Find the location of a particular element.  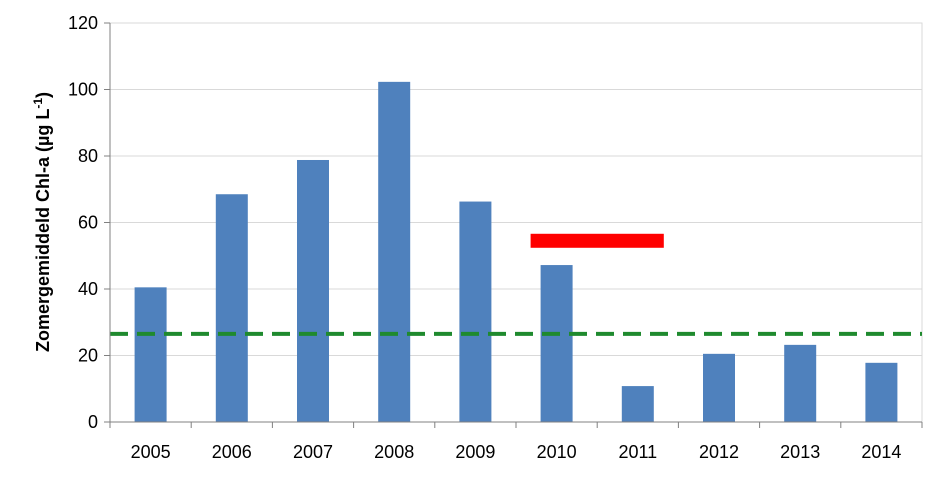

x-tick-label-2011: 2011 is located at coordinates (637, 452).